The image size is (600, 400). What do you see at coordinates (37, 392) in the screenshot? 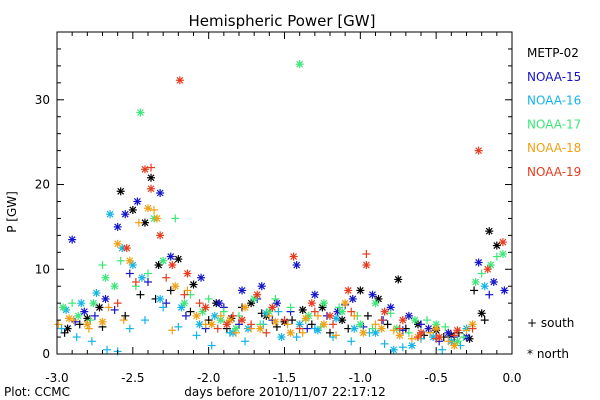
I see `plot-credit: Plot: CCMC` at bounding box center [37, 392].